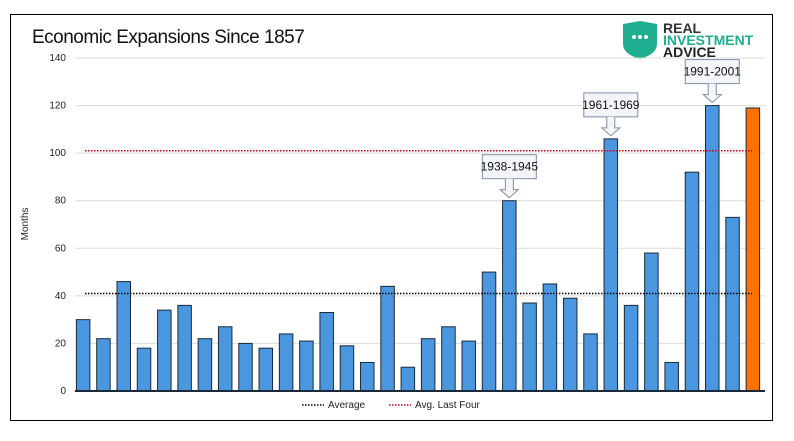  What do you see at coordinates (61, 296) in the screenshot?
I see `y-tick-label: 40` at bounding box center [61, 296].